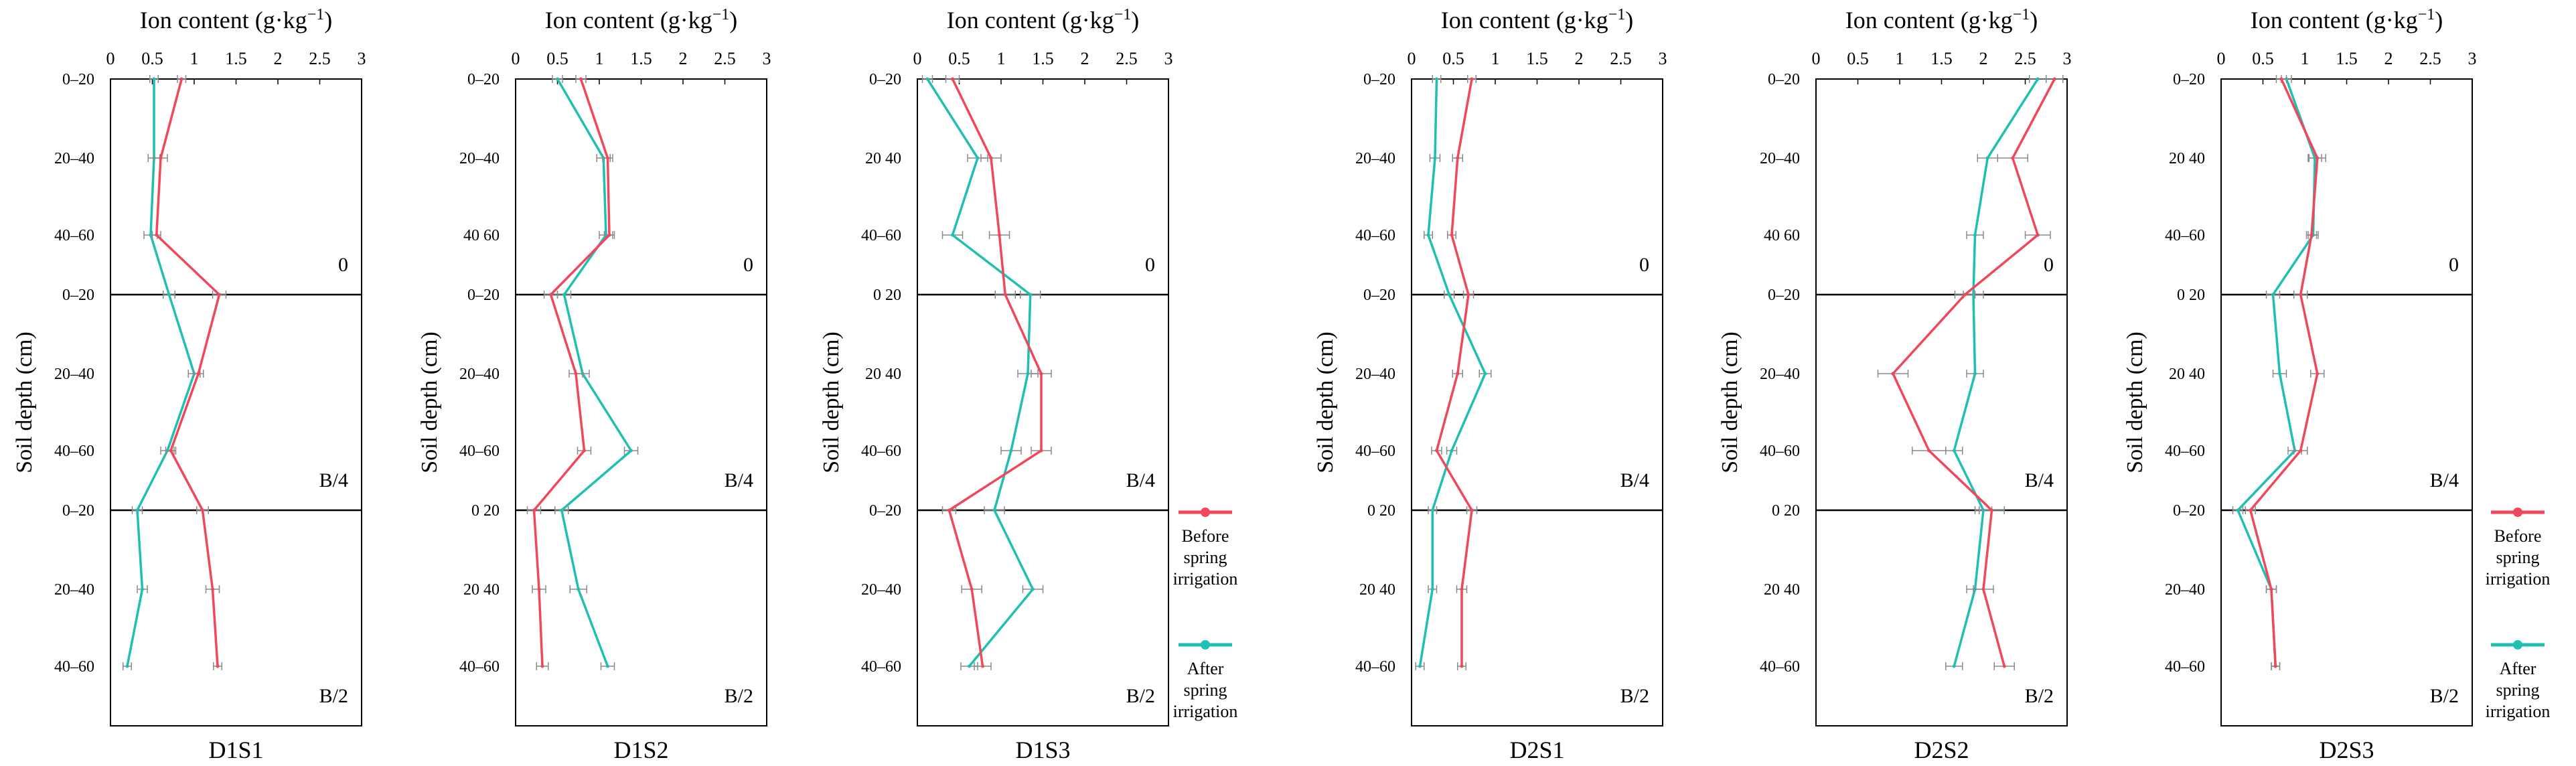 The width and height of the screenshot is (2576, 766). I want to click on panel-title: D2S3, so click(2346, 750).